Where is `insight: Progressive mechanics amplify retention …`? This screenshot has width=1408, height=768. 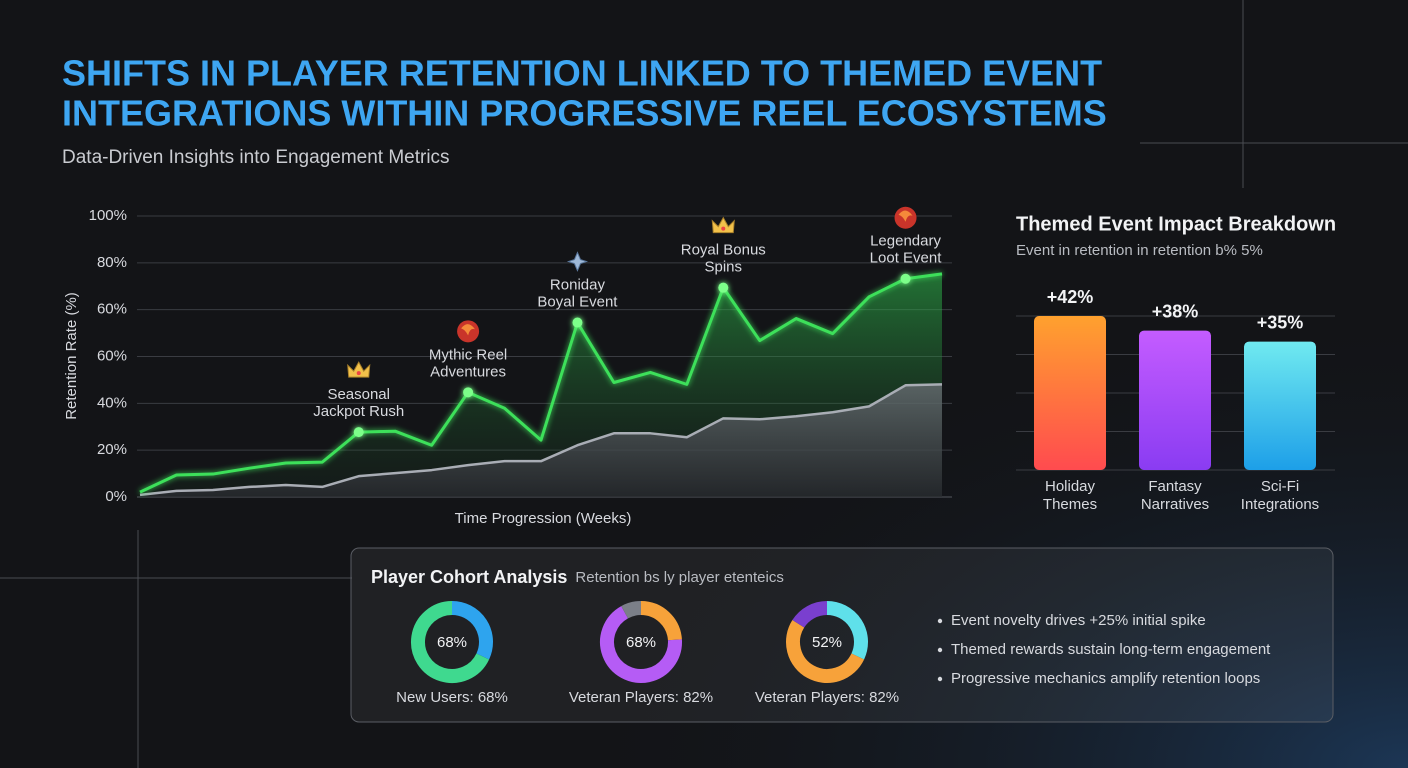
insight: Progressive mechanics amplify retention … is located at coordinates (1105, 678).